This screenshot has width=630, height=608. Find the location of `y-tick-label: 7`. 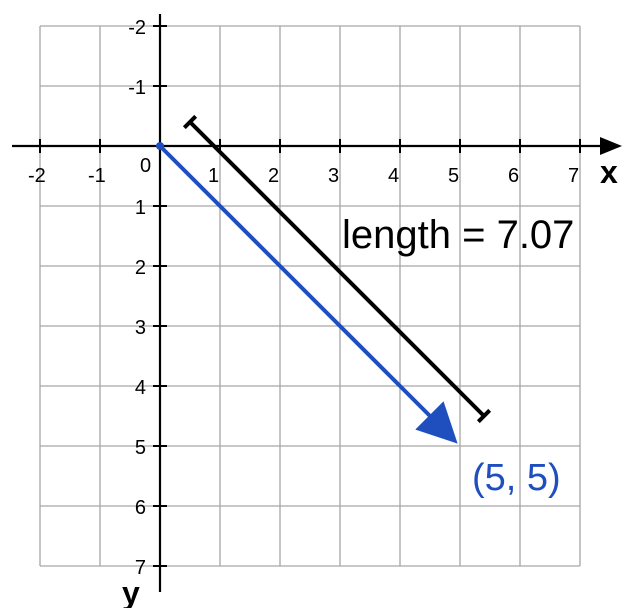

y-tick-label: 7 is located at coordinates (140, 568).